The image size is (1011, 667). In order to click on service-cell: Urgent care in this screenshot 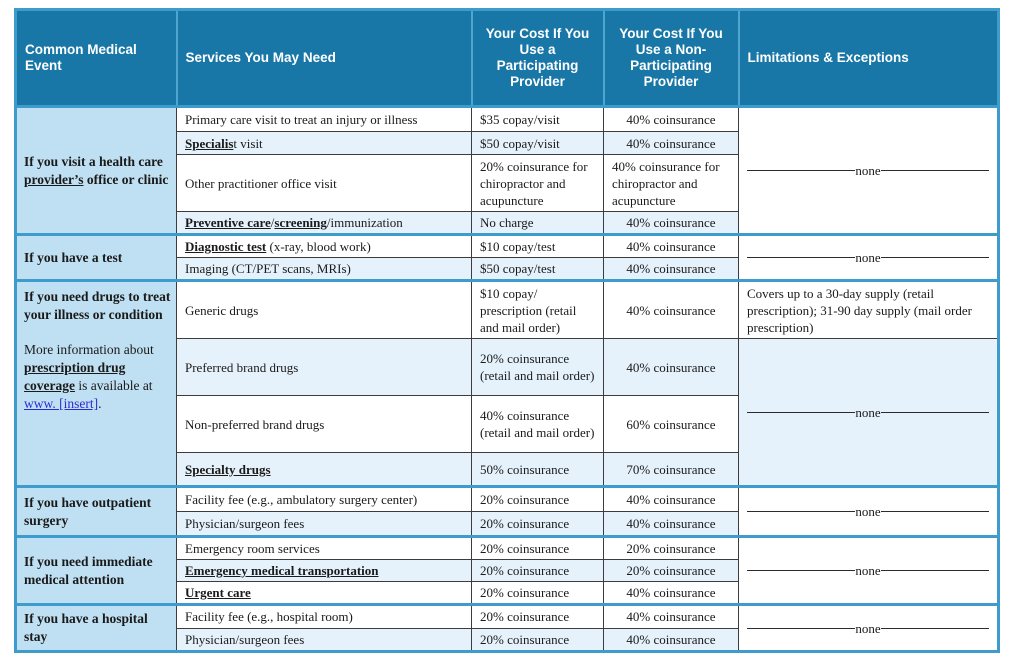, I will do `click(324, 593)`.